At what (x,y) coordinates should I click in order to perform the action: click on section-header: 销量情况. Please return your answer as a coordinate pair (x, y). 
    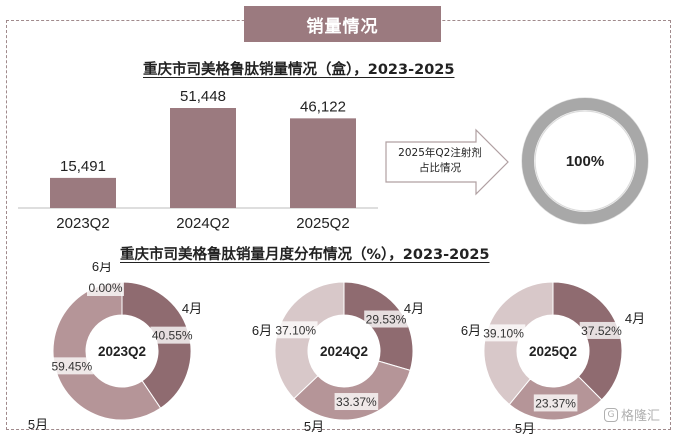
    Looking at the image, I should click on (342, 24).